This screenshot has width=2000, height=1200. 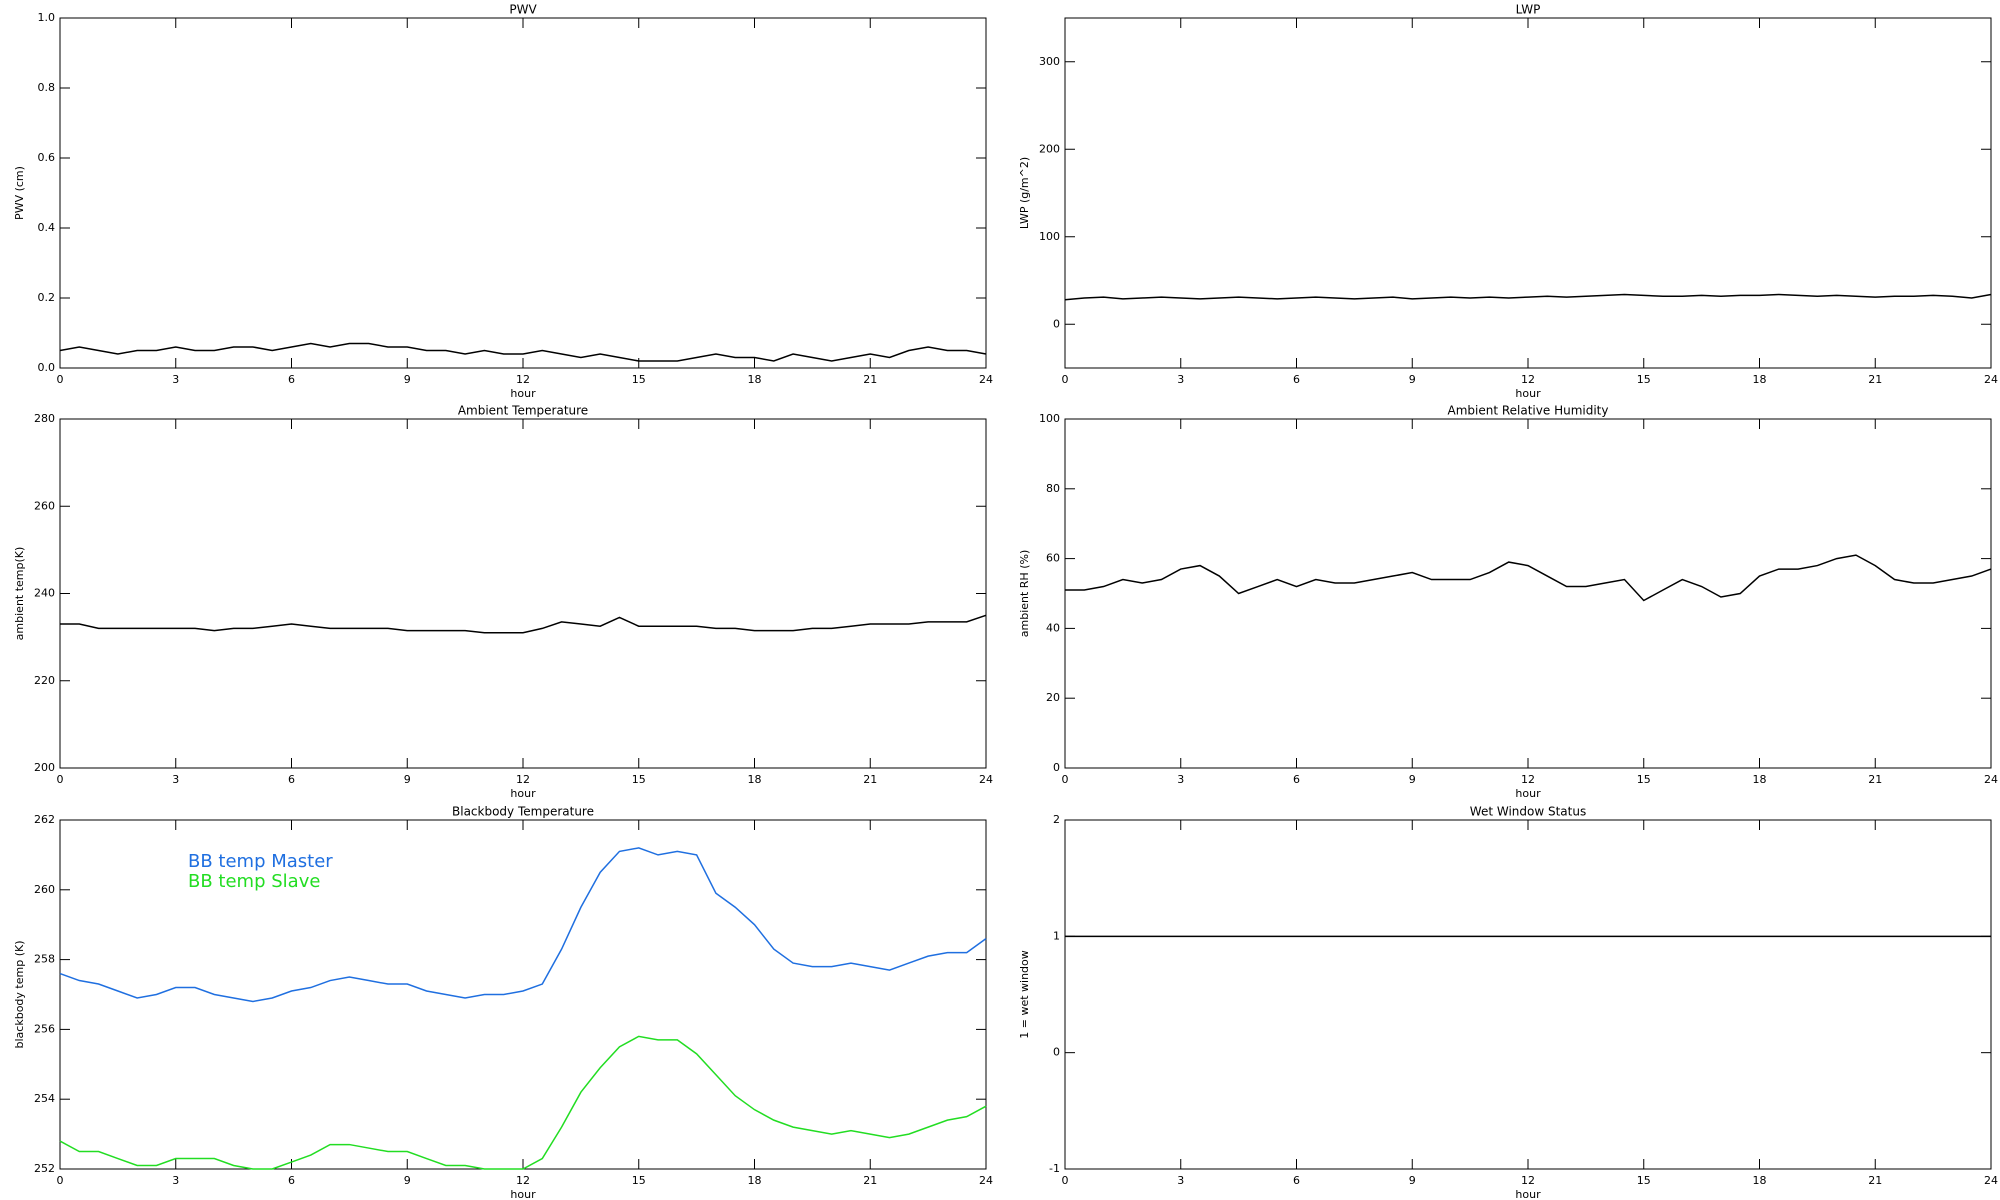 I want to click on legend-entry: BB temp Master, so click(x=260, y=861).